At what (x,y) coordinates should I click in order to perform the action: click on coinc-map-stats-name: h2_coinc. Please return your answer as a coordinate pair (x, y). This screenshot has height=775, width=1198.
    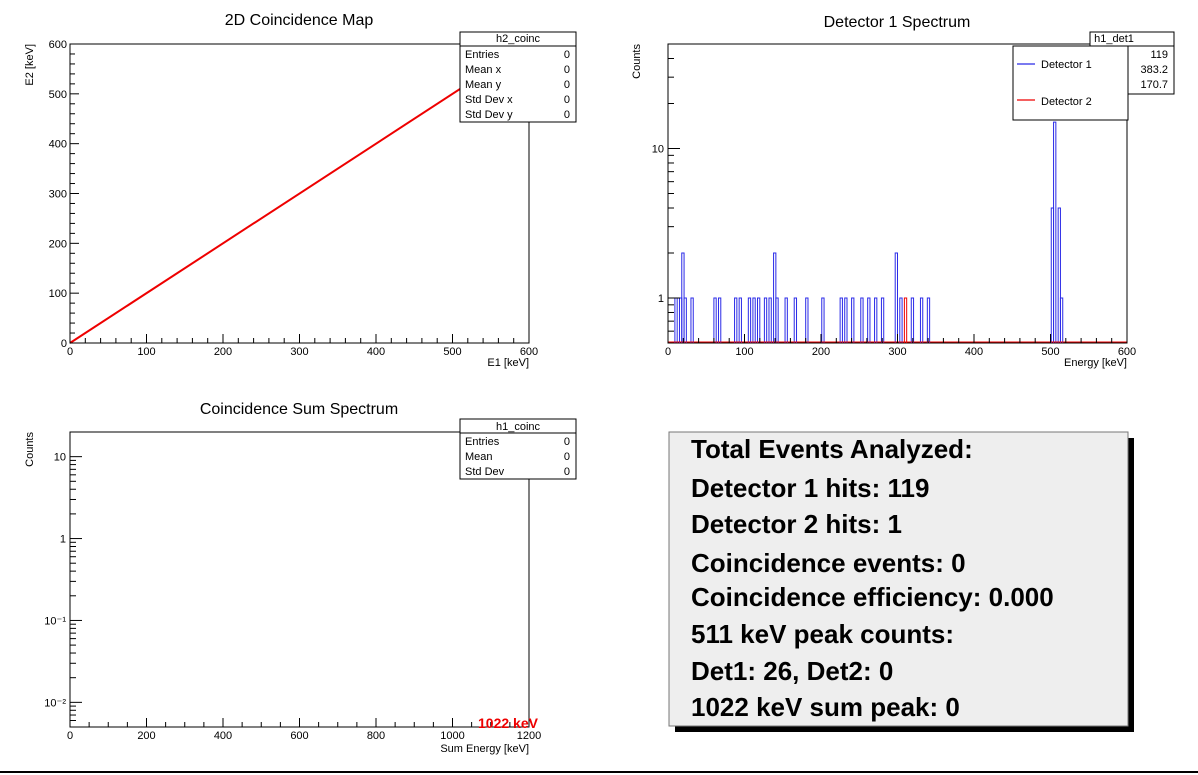
    Looking at the image, I should click on (518, 39).